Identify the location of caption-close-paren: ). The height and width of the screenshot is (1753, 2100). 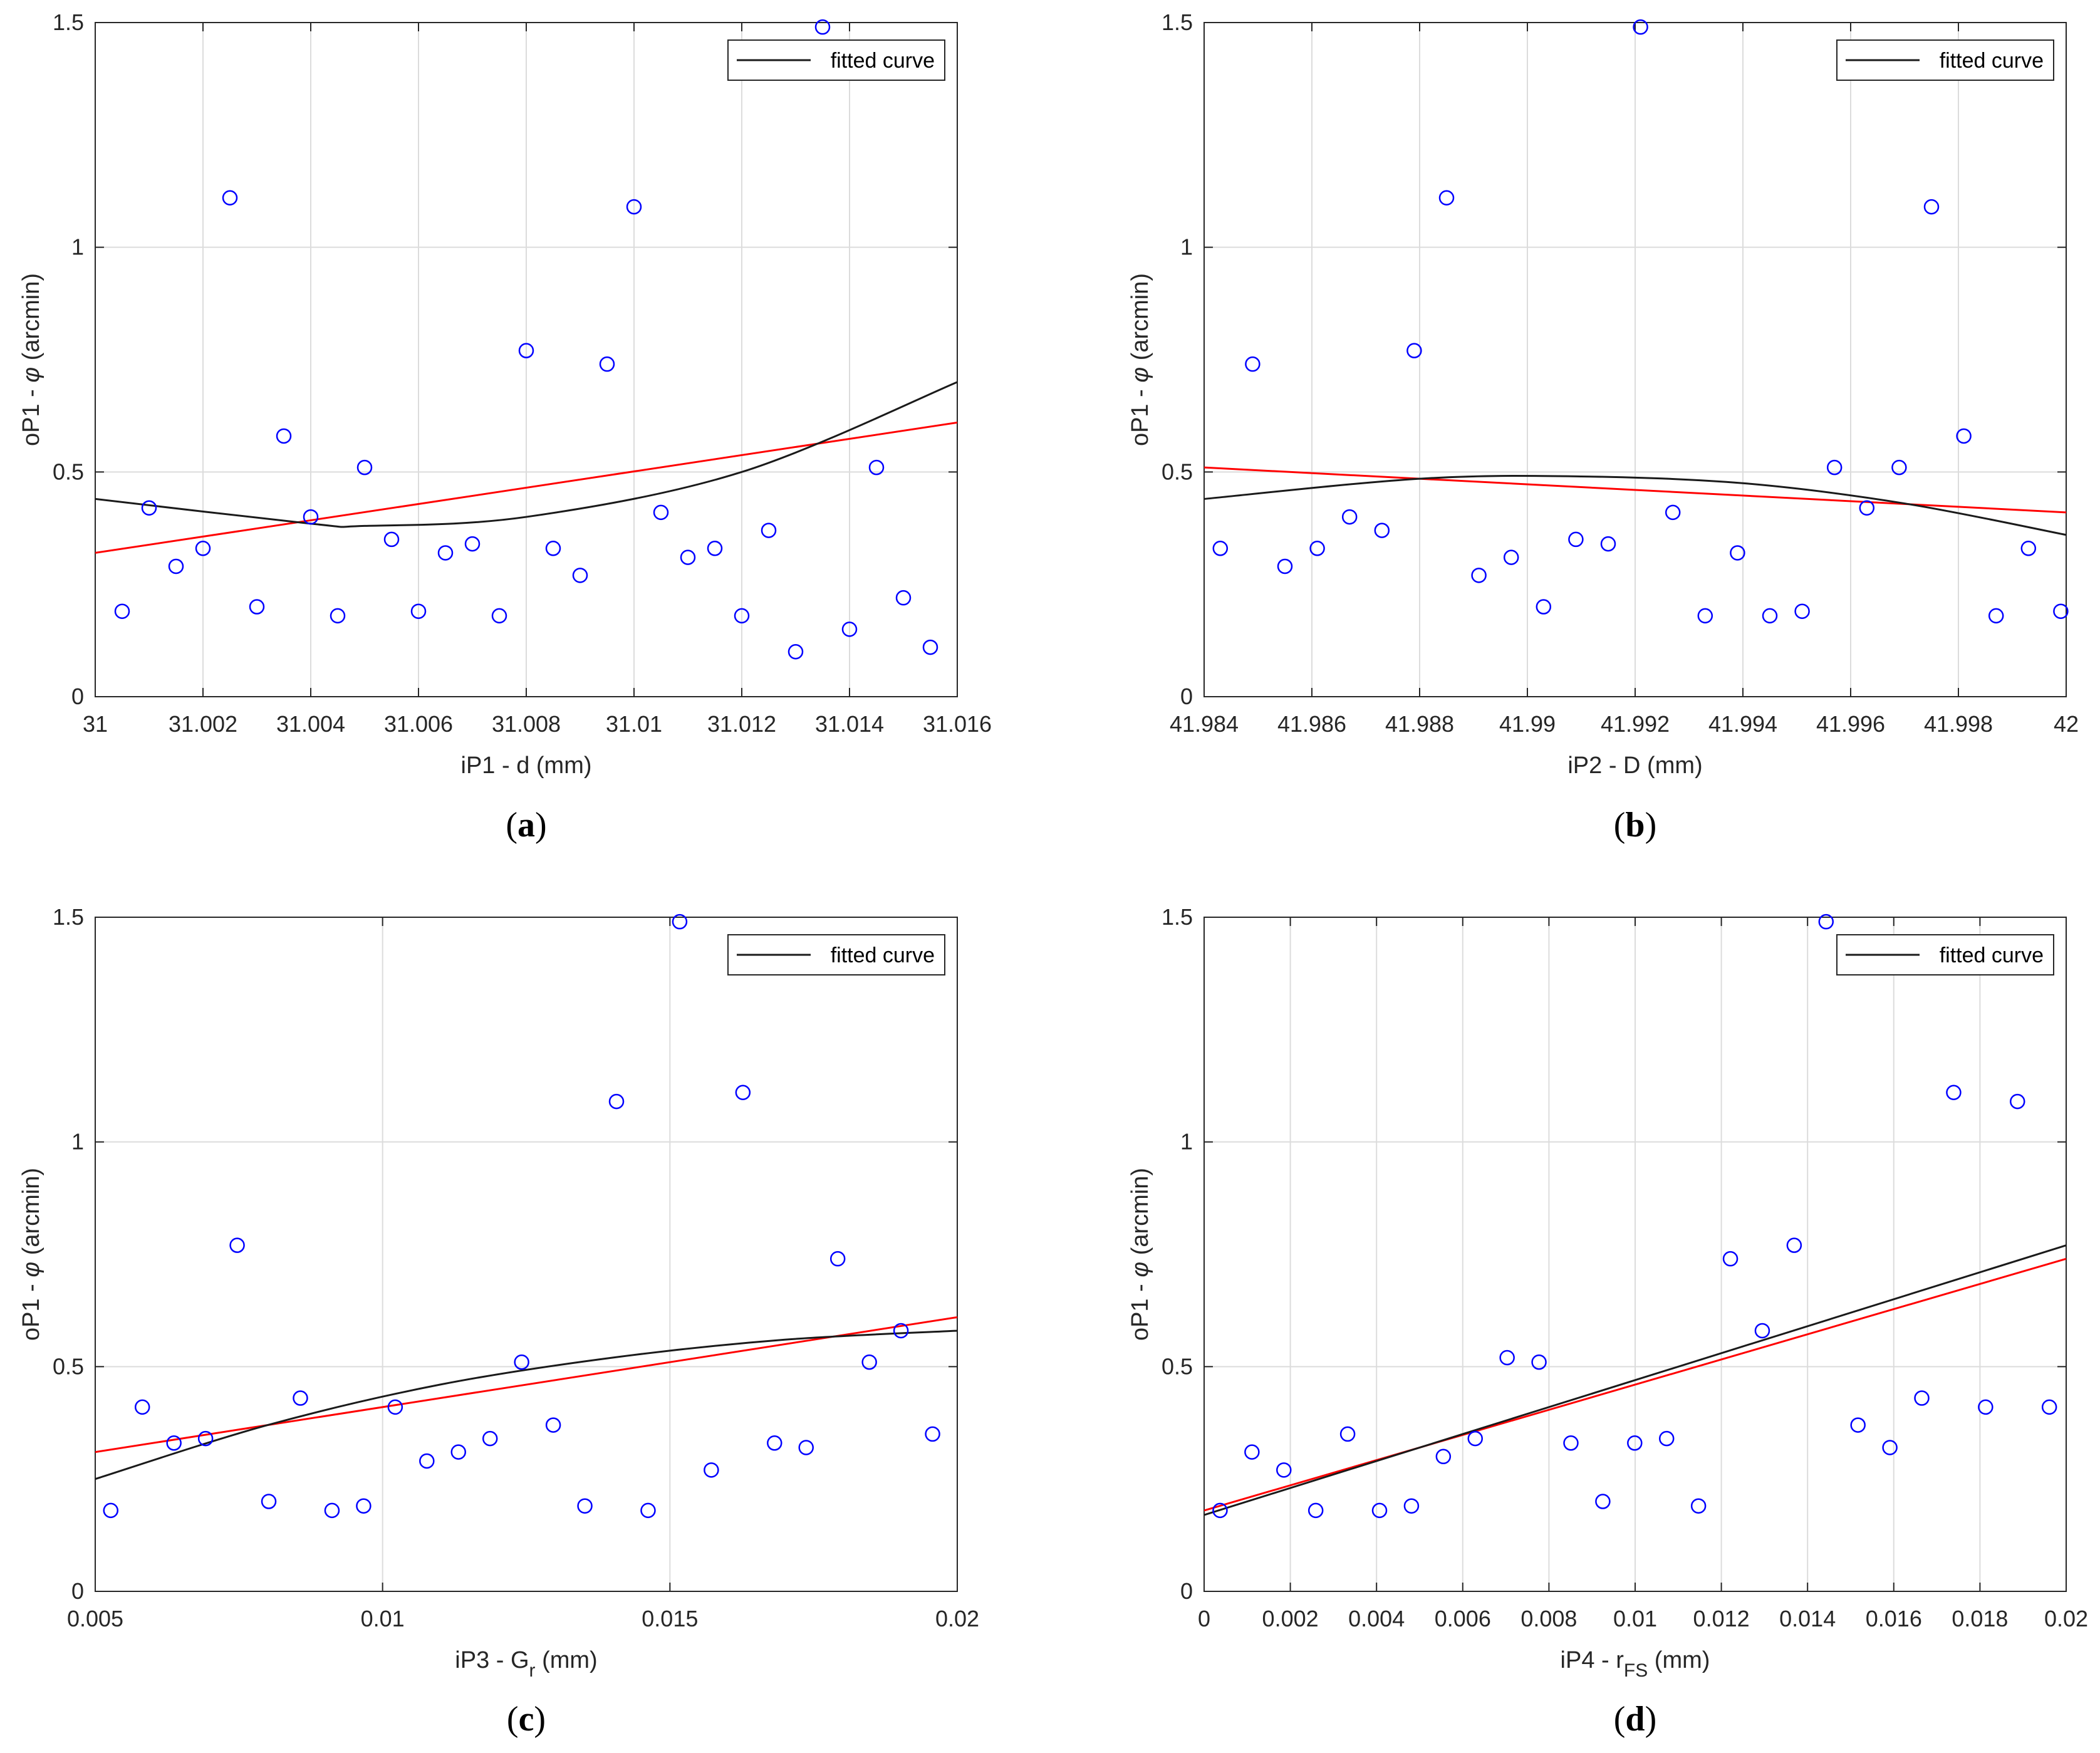
(1651, 1720).